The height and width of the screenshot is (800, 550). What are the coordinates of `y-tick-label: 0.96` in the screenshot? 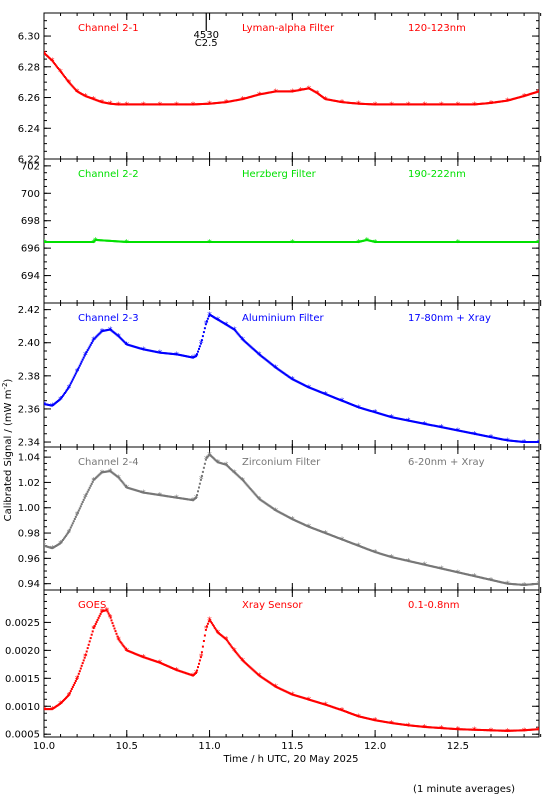 It's located at (29, 559).